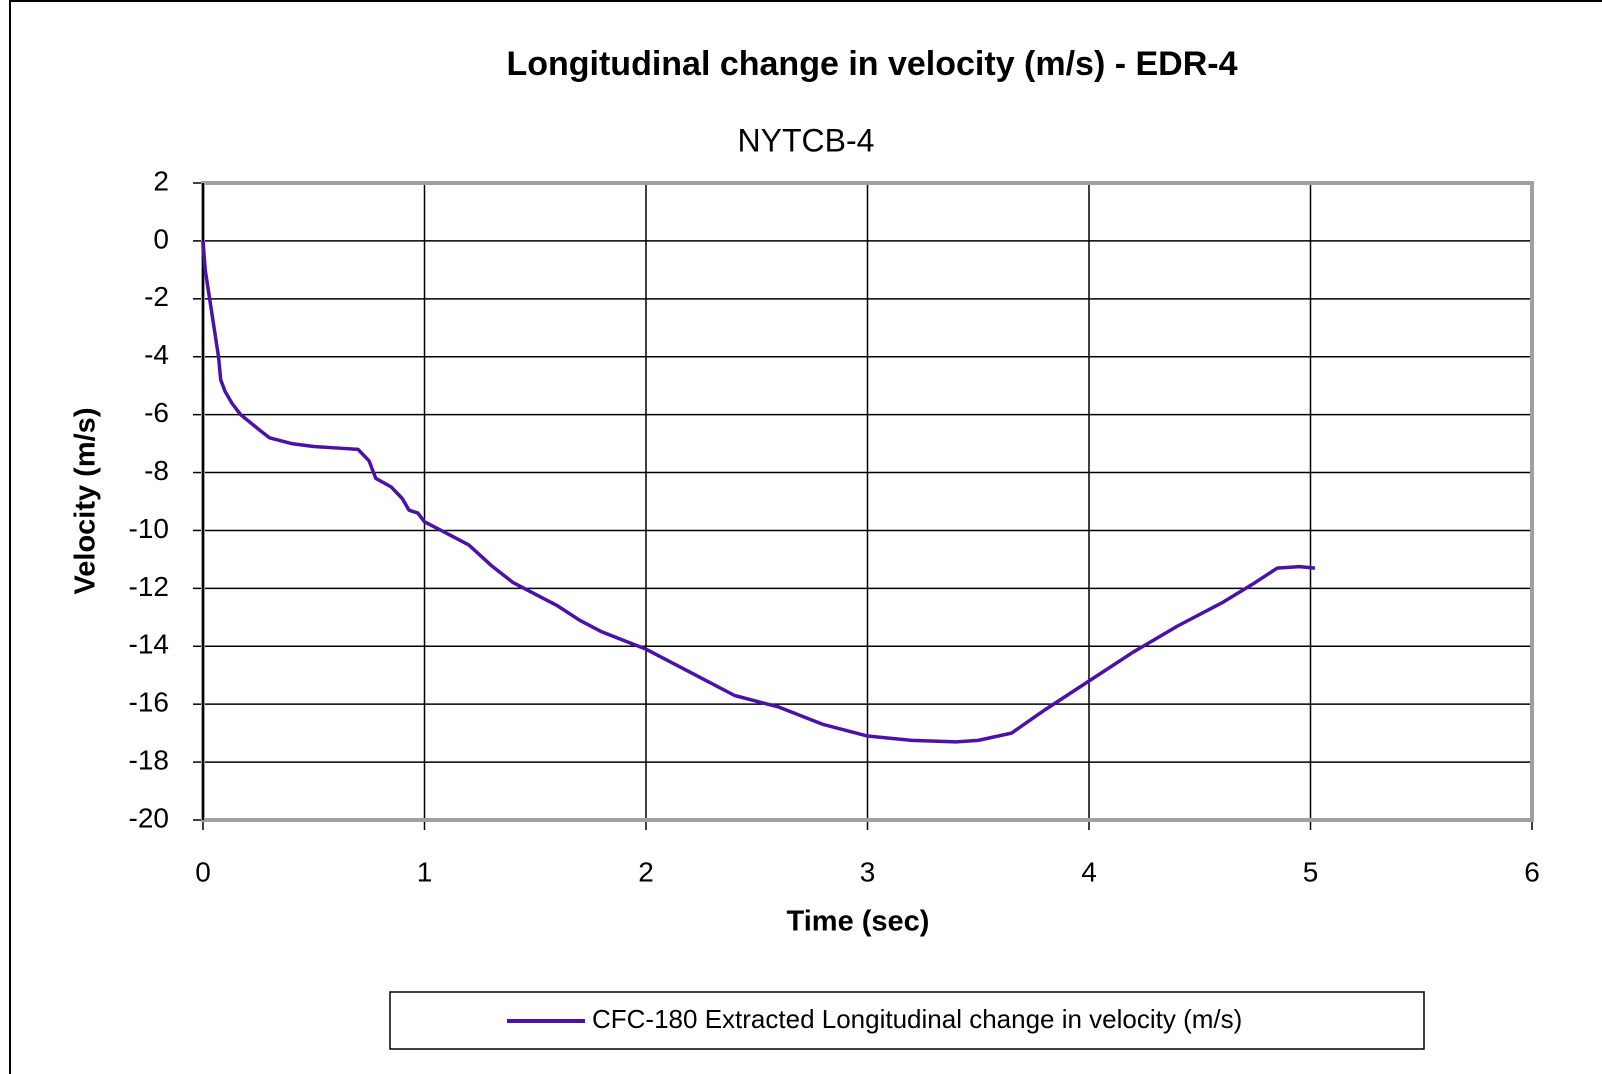  What do you see at coordinates (203, 871) in the screenshot?
I see `x-tick-label: 0` at bounding box center [203, 871].